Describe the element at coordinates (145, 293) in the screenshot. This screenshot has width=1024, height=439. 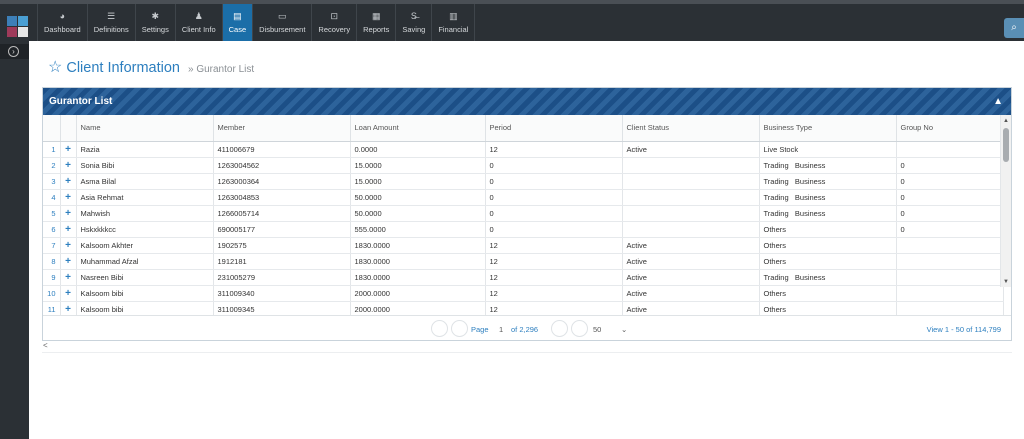
I see `cell-name: Kalsoom bibi` at that location.